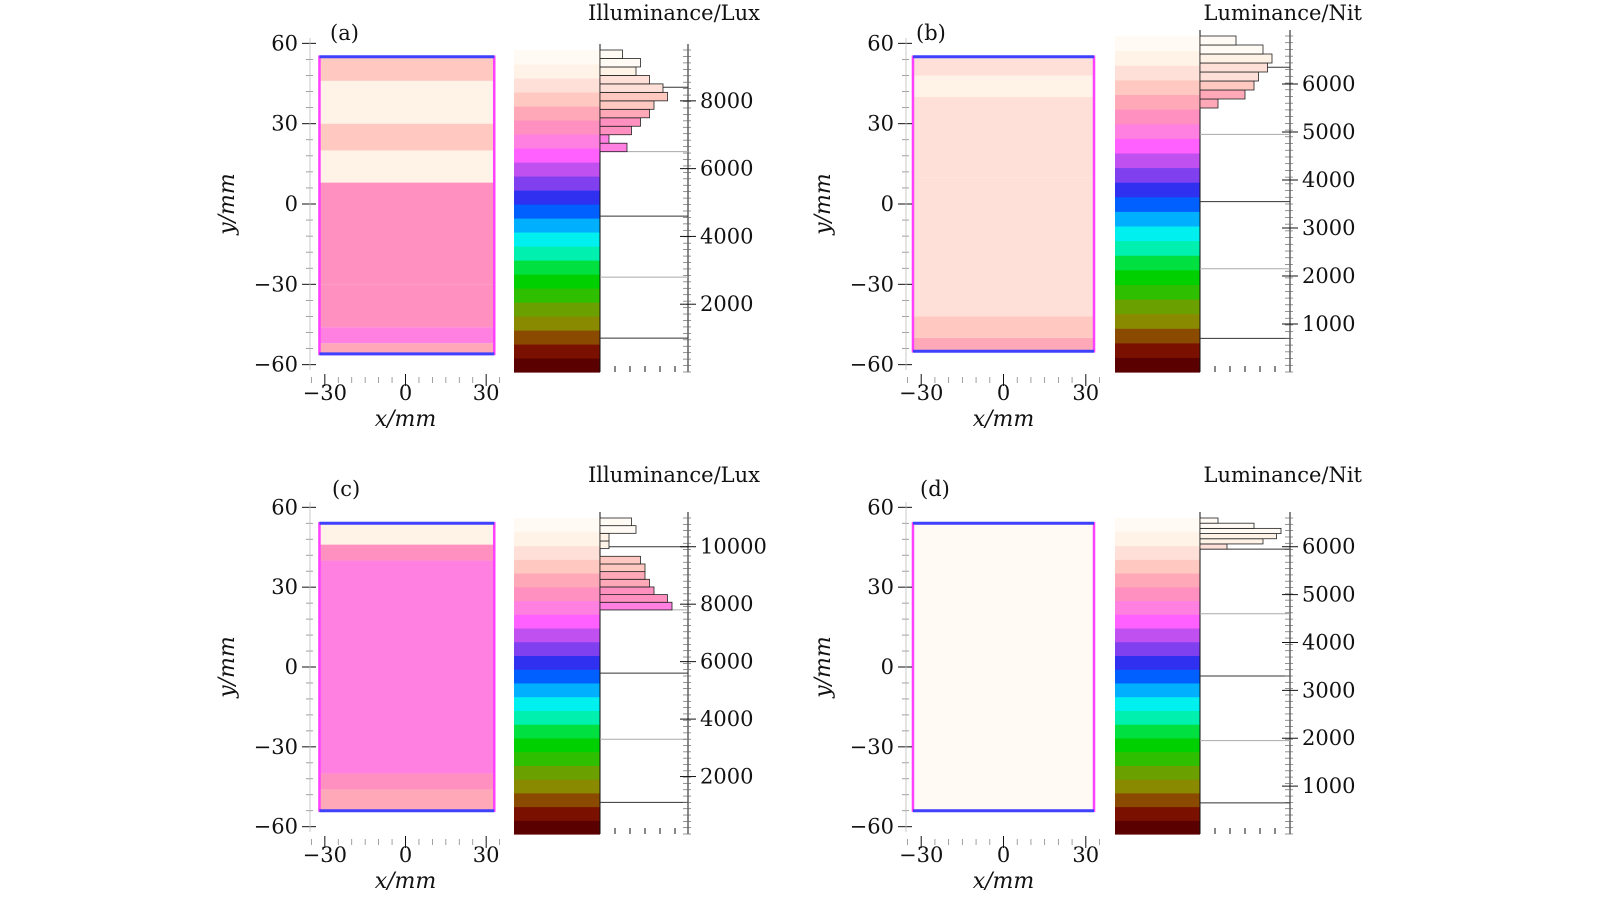 This screenshot has width=1600, height=912. What do you see at coordinates (284, 507) in the screenshot?
I see `y-tick-c-1: 60` at bounding box center [284, 507].